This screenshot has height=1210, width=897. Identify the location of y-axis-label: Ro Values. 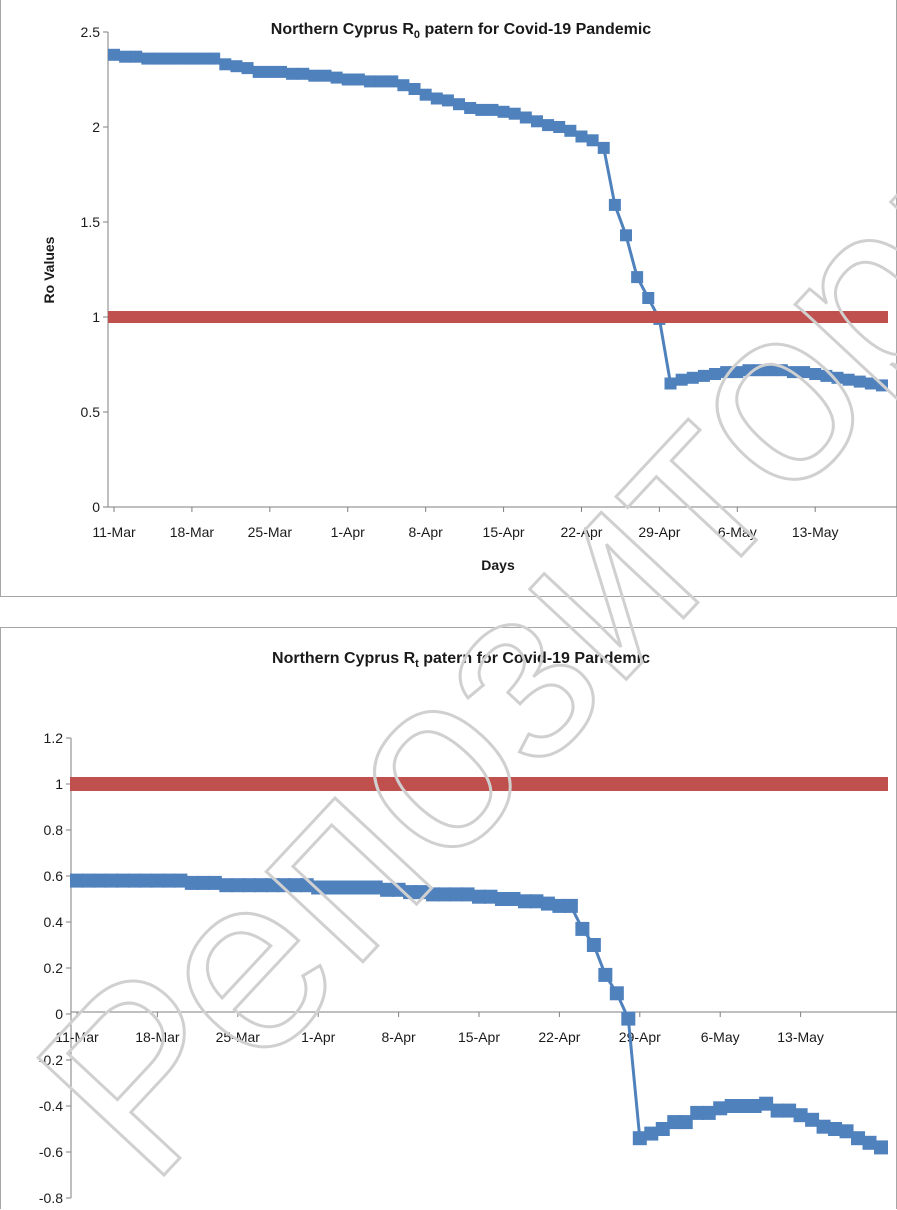
(49, 269).